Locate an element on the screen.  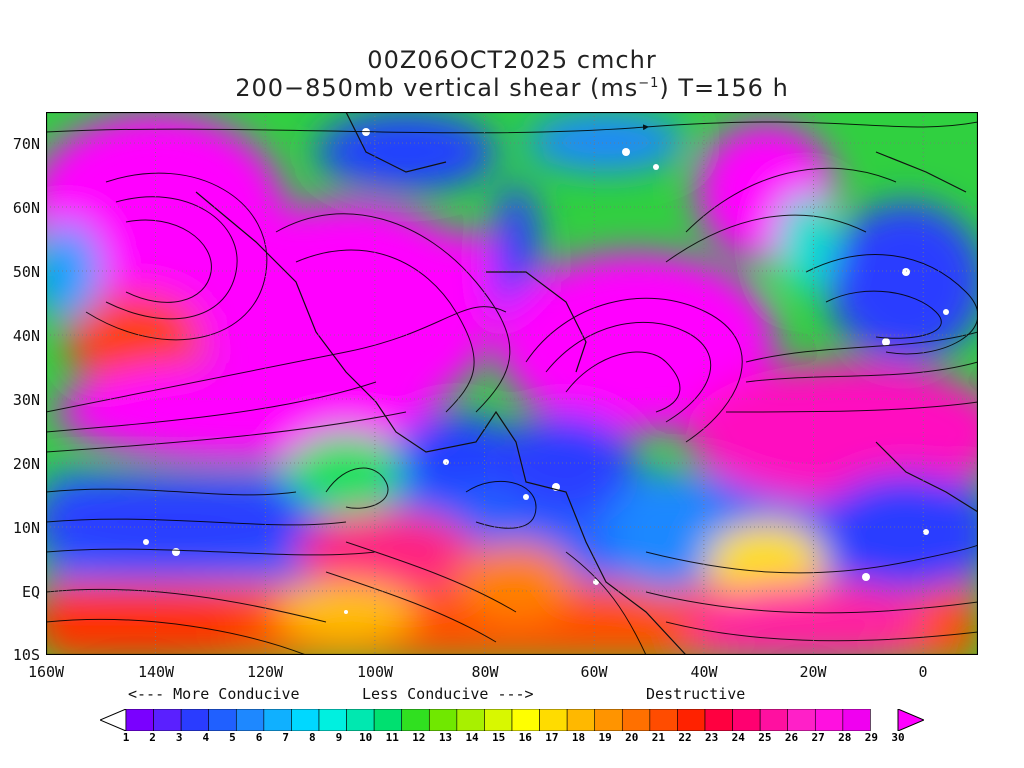
color-bar-tick-label: 7 is located at coordinates (286, 737).